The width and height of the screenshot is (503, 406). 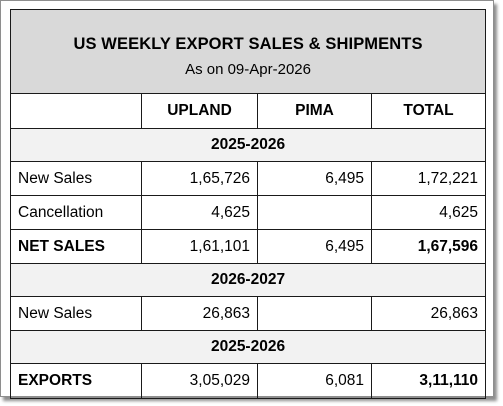 I want to click on total-value: 26,863, so click(x=428, y=313).